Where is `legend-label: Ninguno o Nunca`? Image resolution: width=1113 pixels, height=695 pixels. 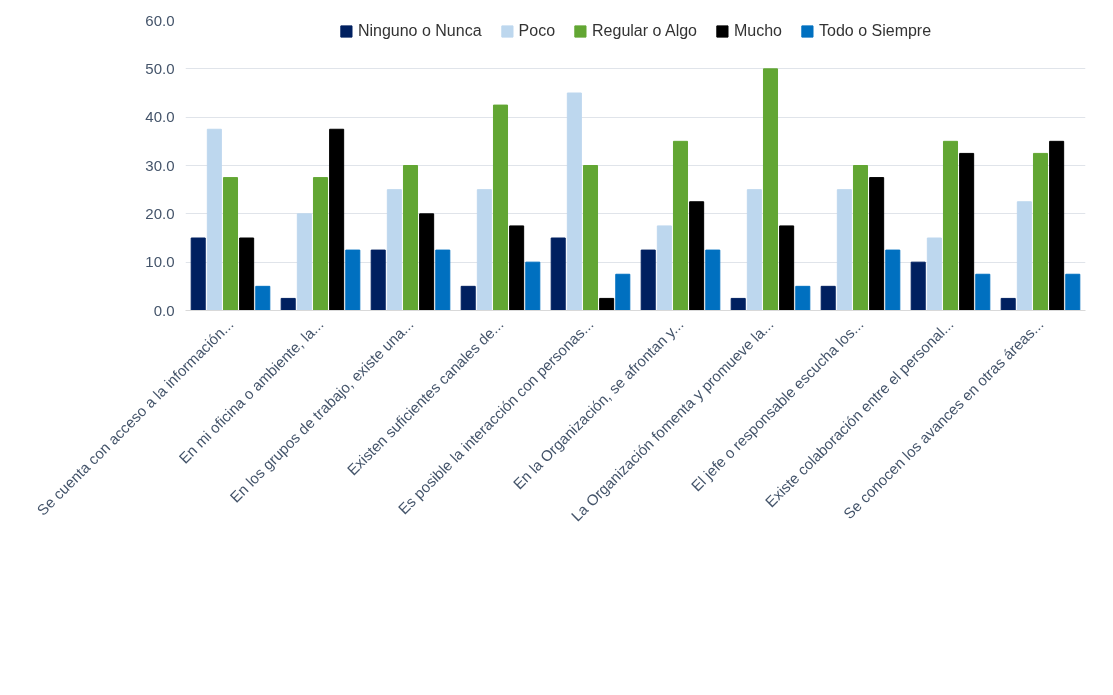 legend-label: Ninguno o Nunca is located at coordinates (419, 31).